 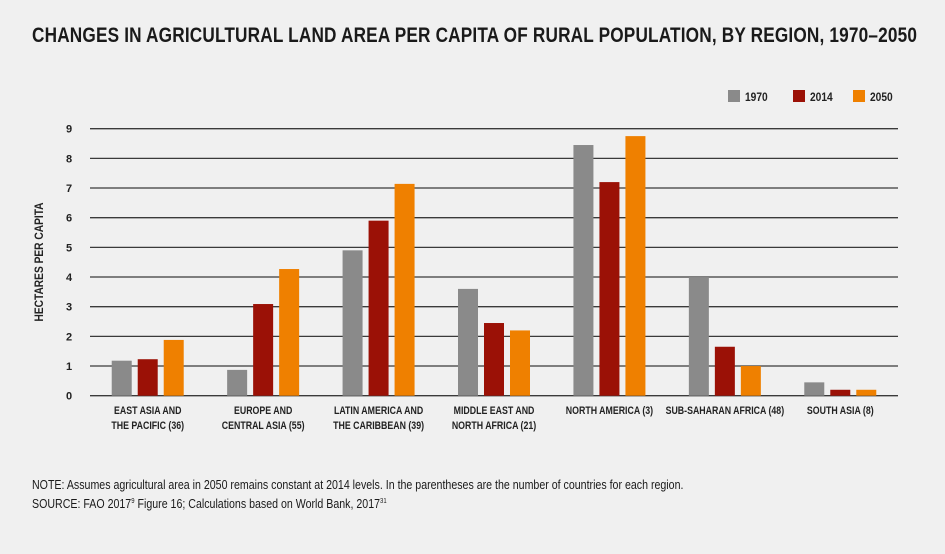 What do you see at coordinates (725, 411) in the screenshot?
I see `x-tick-label: SUB-SAHARAN AFRICA (48)` at bounding box center [725, 411].